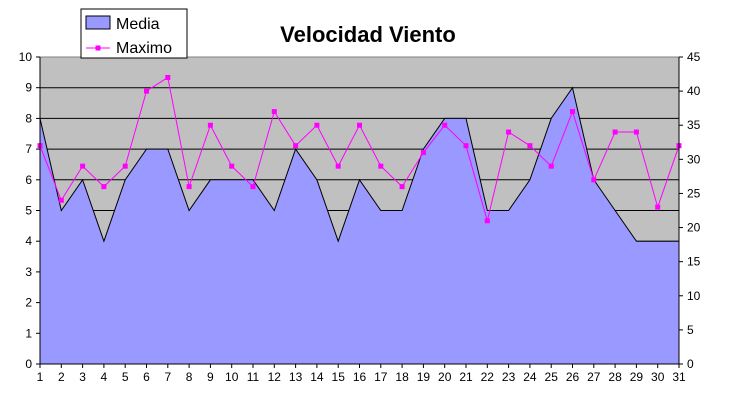 Image resolution: width=735 pixels, height=413 pixels. What do you see at coordinates (28, 118) in the screenshot?
I see `y-left-tick-label: 8` at bounding box center [28, 118].